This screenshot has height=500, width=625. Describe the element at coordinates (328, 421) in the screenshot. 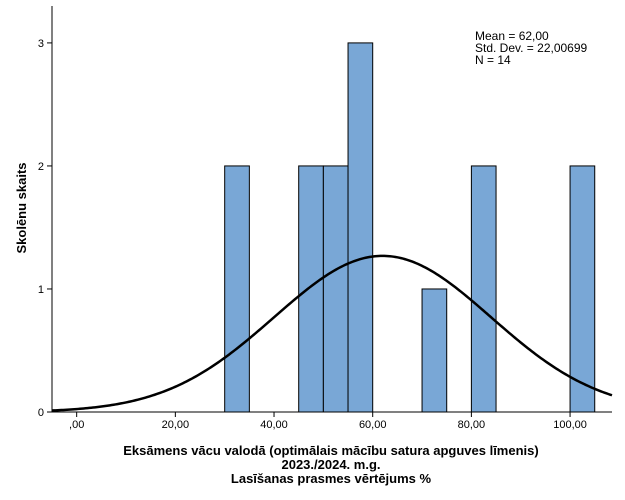

I see `x-axis-ticks: ,00 20,00 40,00 60,00 80,00 100,00` at that location.